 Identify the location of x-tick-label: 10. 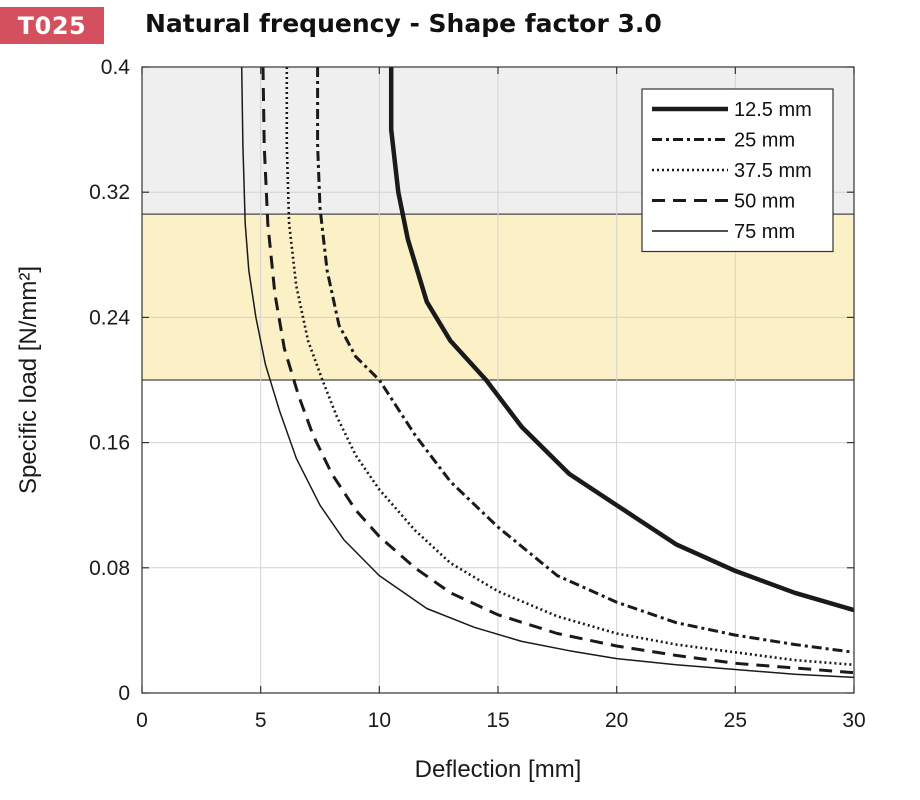
(379, 720).